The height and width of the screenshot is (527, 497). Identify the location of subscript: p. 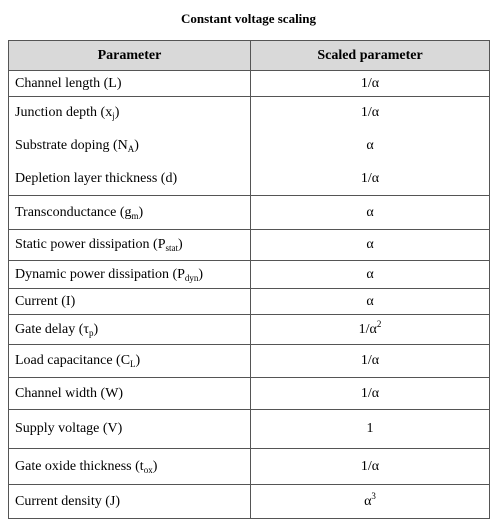
(91, 332).